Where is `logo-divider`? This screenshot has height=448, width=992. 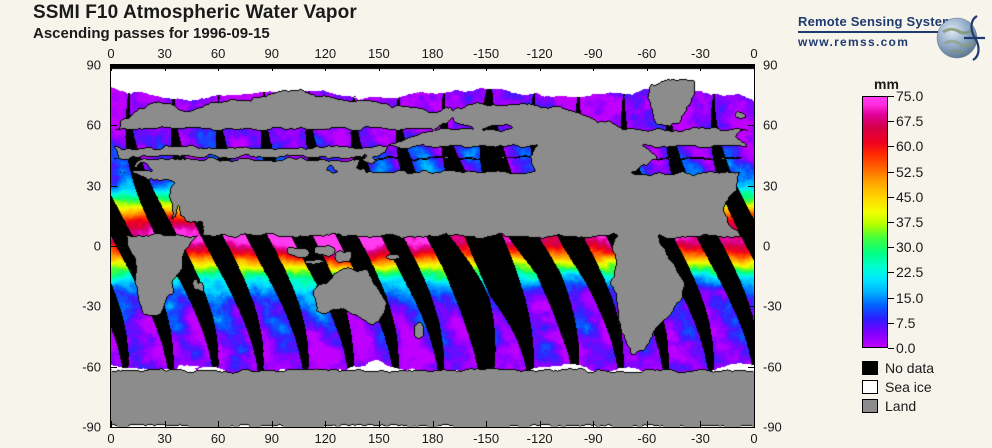 logo-divider is located at coordinates (868, 32).